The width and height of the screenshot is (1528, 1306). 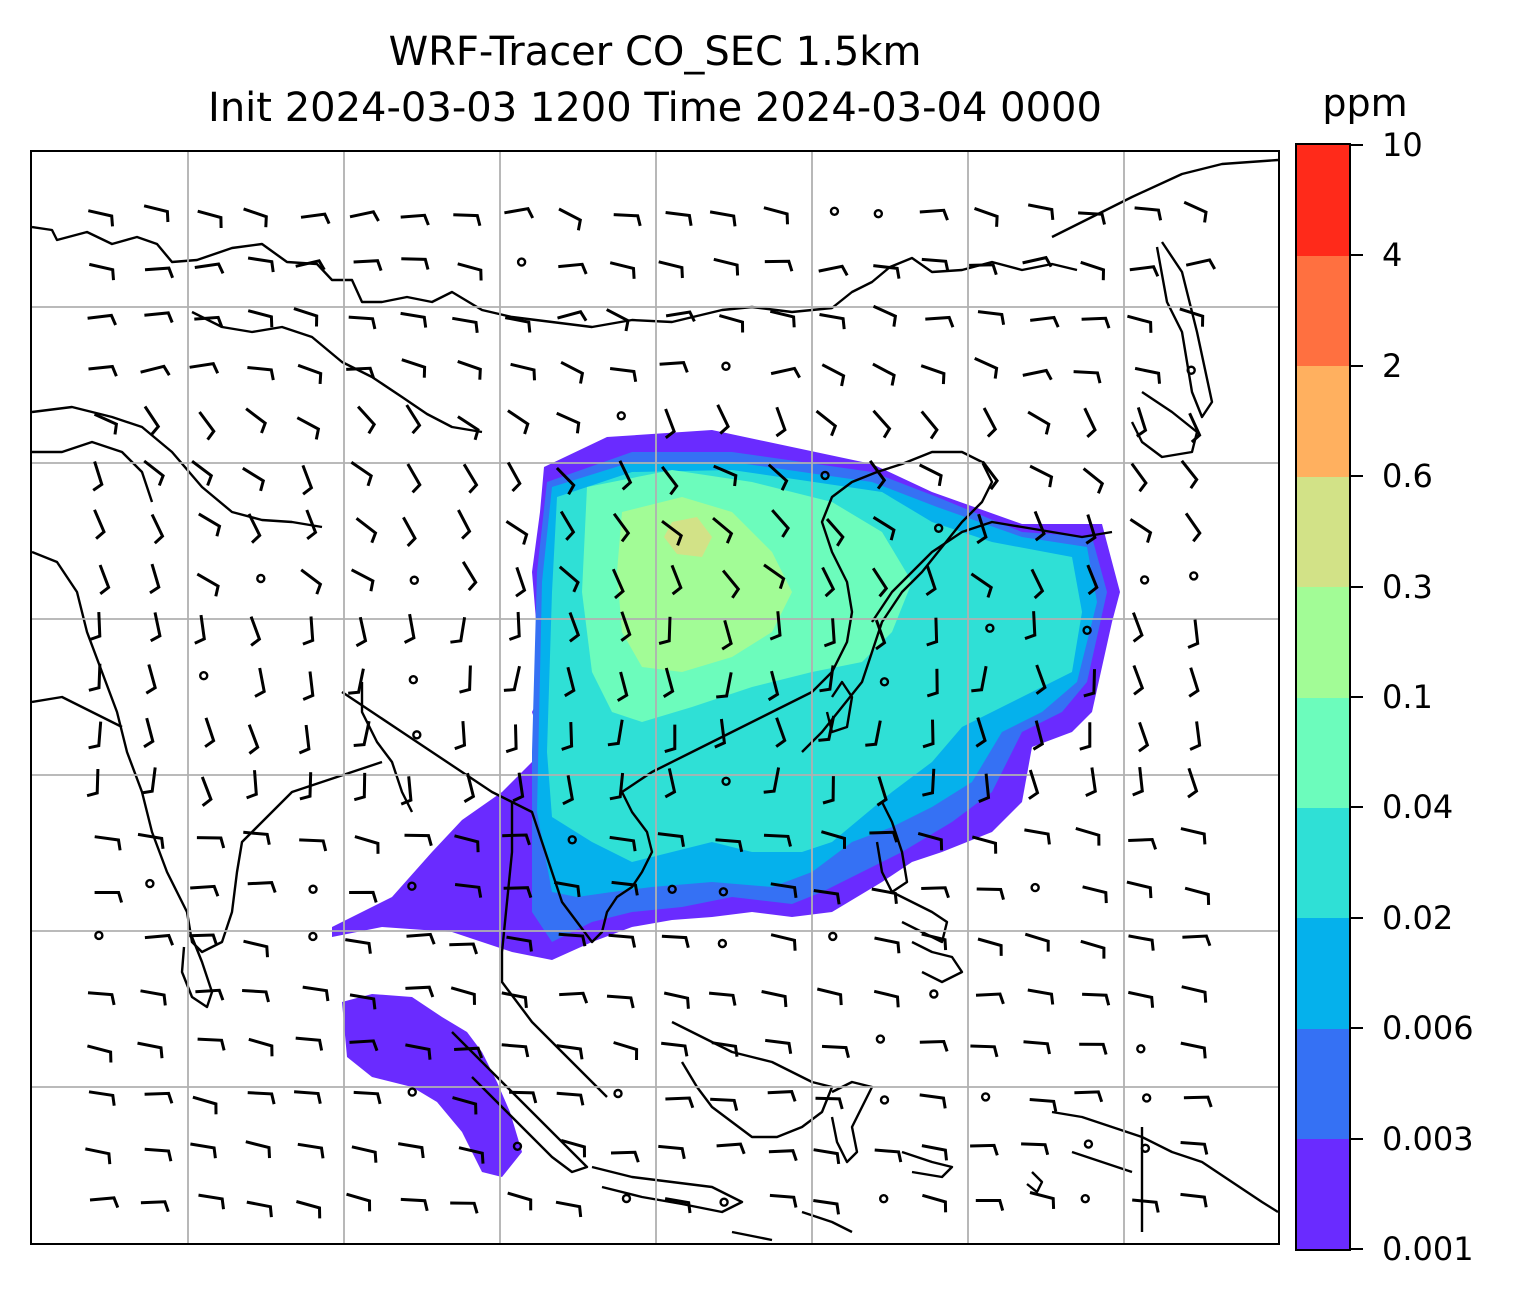 I want to click on colorbar-tick-label: 0.6, so click(x=1407, y=476).